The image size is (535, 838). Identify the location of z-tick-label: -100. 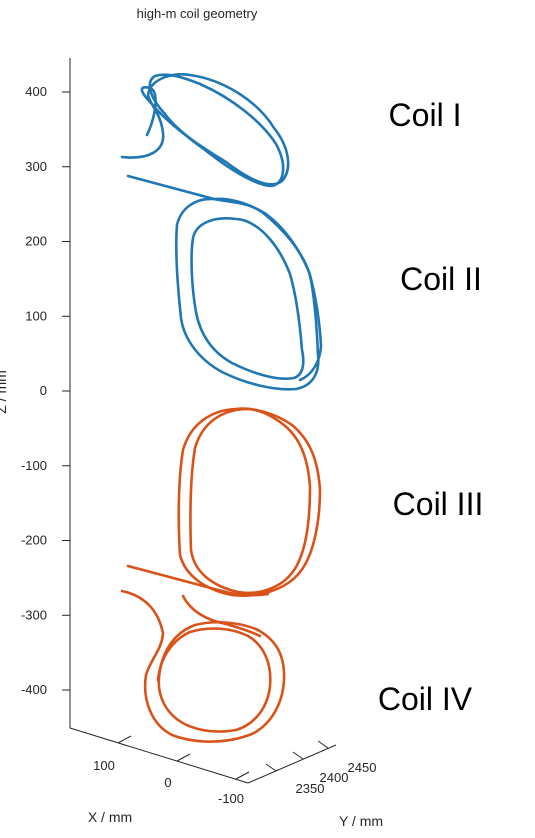
(34, 465).